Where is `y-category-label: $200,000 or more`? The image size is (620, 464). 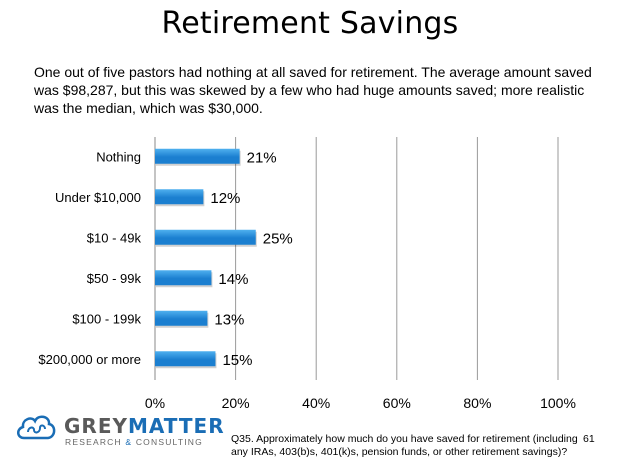
y-category-label: $200,000 or more is located at coordinates (89, 359).